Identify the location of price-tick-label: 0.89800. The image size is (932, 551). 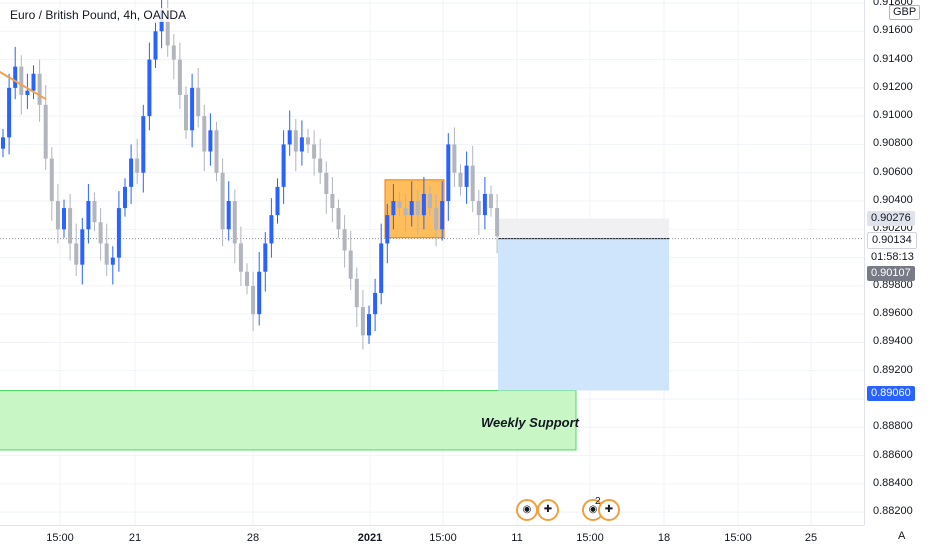
(893, 284).